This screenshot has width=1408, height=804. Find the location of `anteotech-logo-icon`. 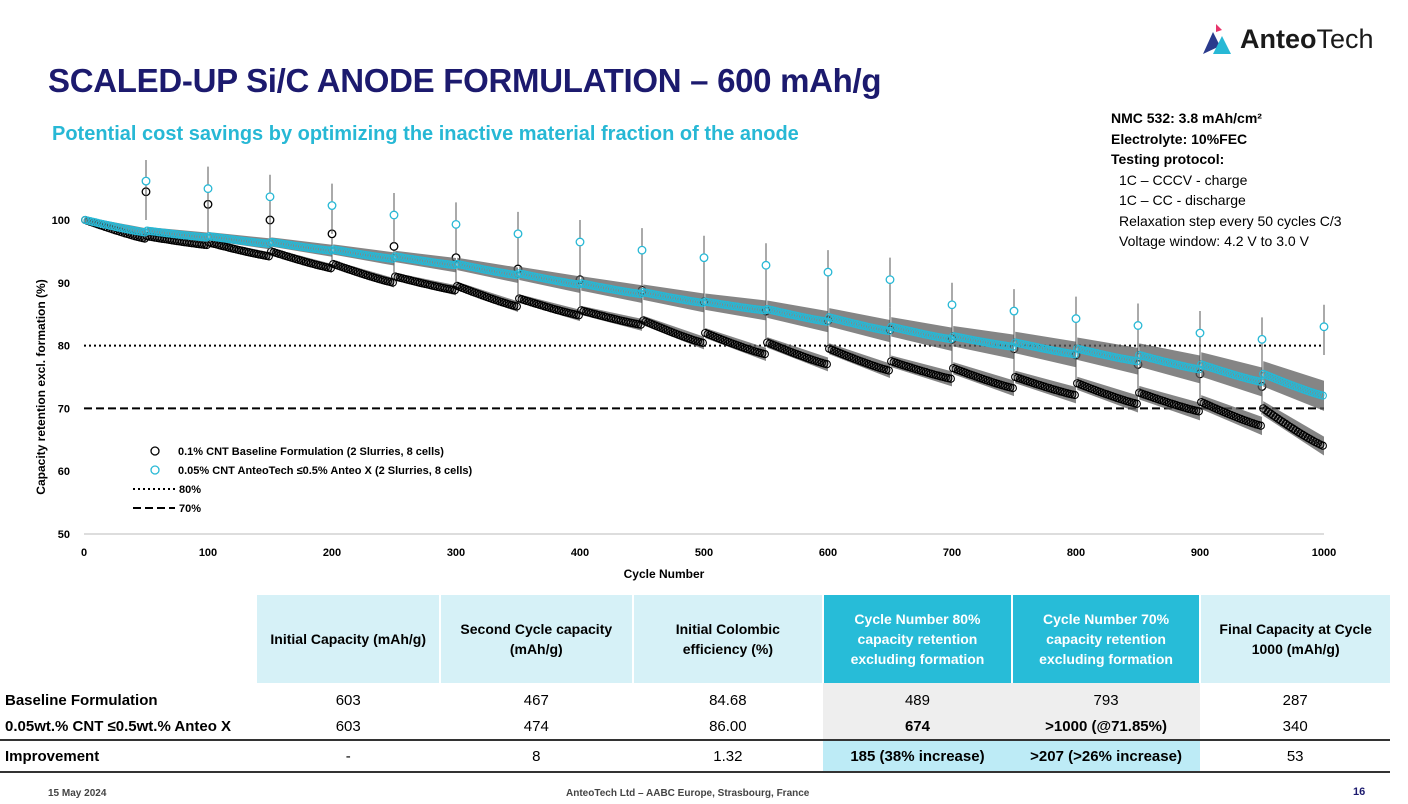

anteotech-logo-icon is located at coordinates (1217, 39).